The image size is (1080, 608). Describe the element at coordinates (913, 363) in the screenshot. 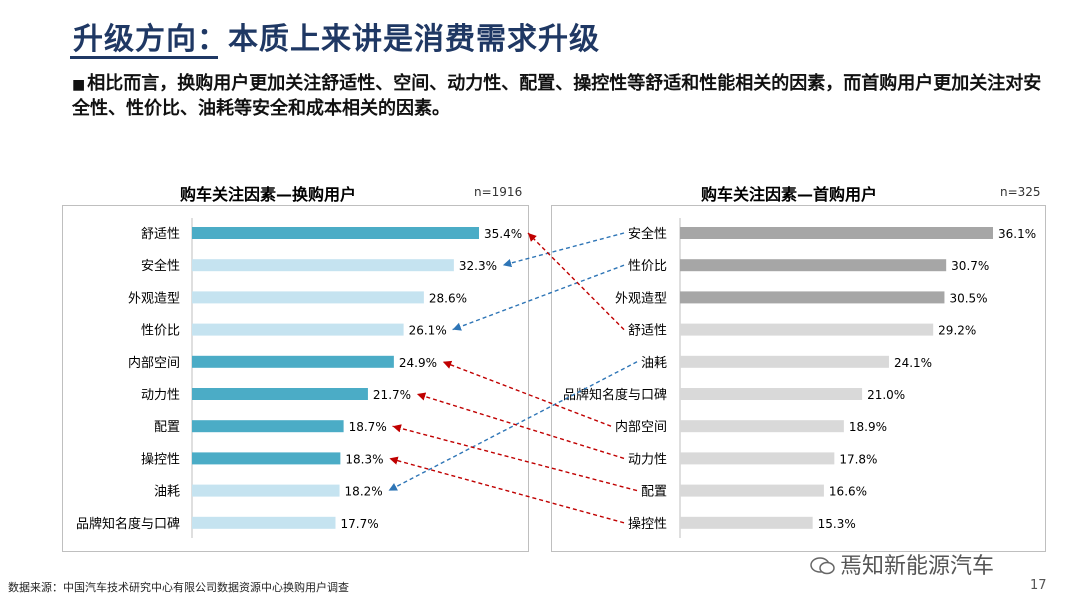

I see `value-label: 24.1%` at that location.